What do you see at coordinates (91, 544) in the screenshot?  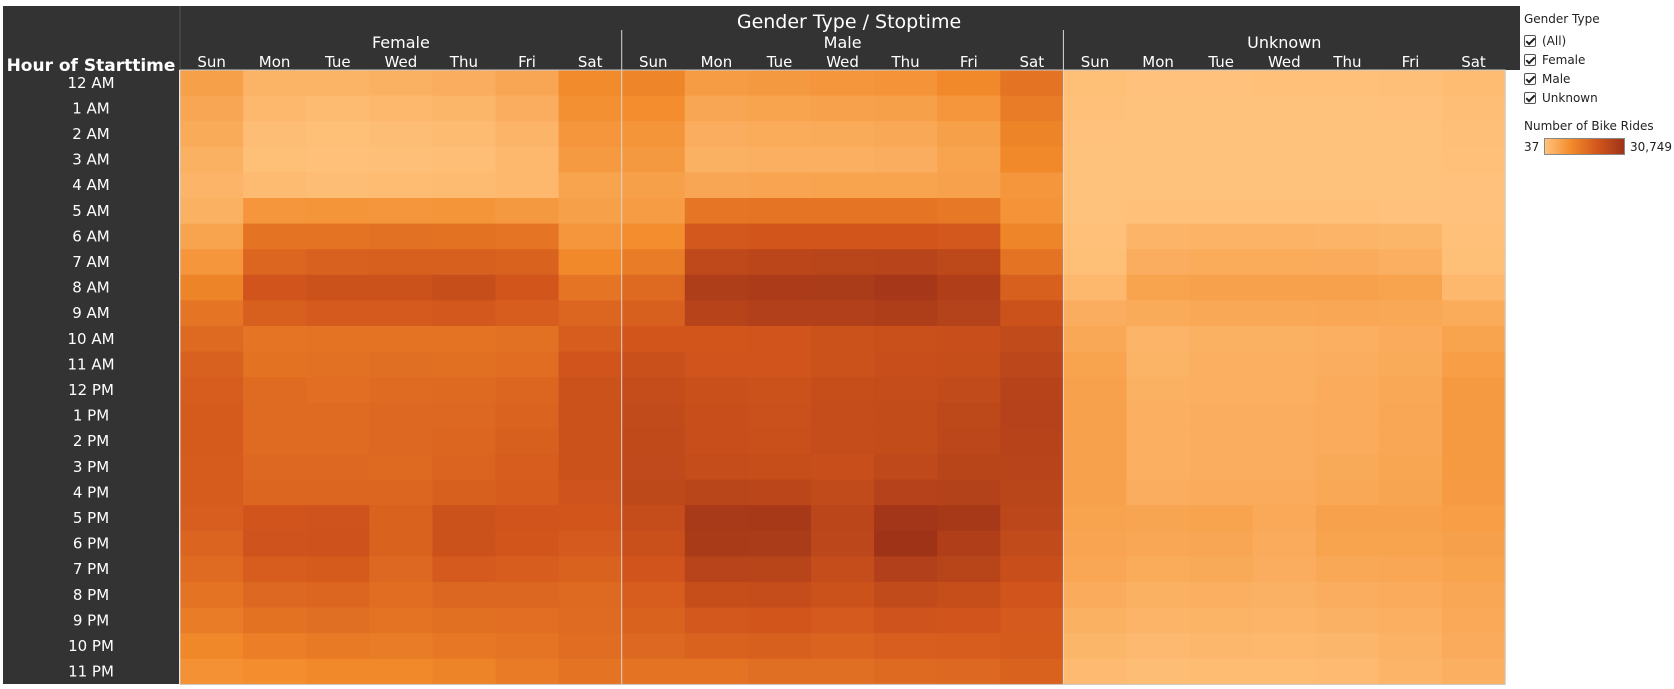 I see `hour-label: 6 PM` at bounding box center [91, 544].